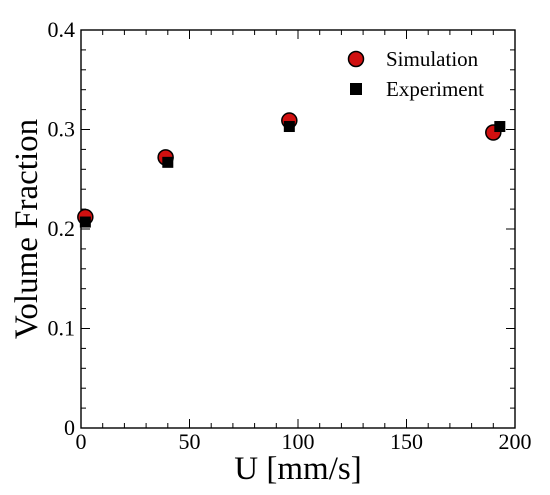 This screenshot has width=550, height=495. I want to click on legend-simulation-label: Simulation, so click(432, 59).